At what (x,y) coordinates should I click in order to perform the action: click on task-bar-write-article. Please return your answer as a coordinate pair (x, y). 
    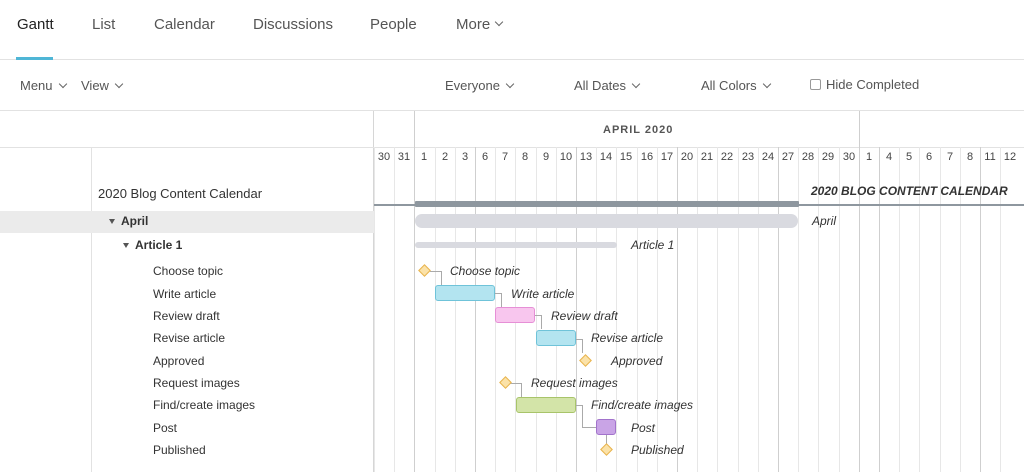
    Looking at the image, I should click on (465, 293).